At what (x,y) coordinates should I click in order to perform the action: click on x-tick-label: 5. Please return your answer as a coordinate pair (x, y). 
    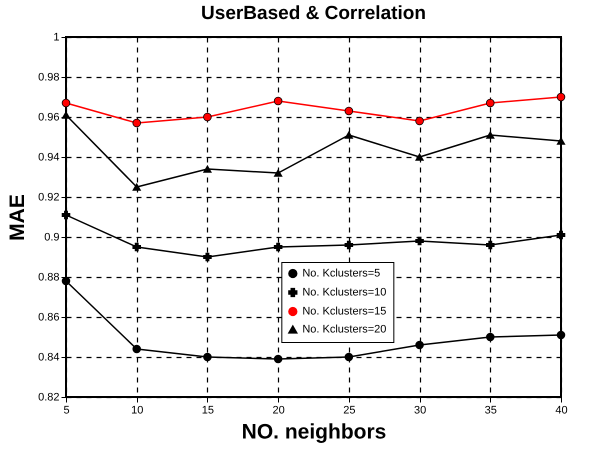
    Looking at the image, I should click on (66, 410).